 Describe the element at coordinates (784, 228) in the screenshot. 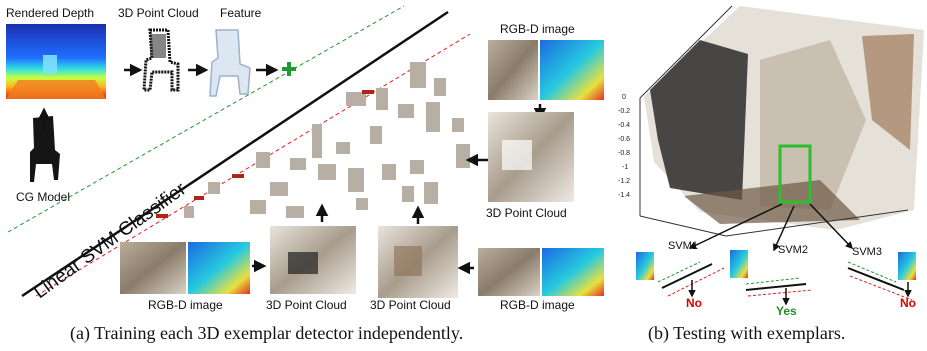

I see `arrow-svm2` at that location.